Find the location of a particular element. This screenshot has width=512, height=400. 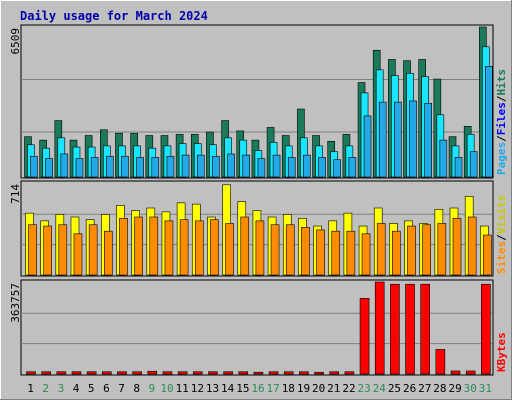

legend-visits: Visits is located at coordinates (501, 215).